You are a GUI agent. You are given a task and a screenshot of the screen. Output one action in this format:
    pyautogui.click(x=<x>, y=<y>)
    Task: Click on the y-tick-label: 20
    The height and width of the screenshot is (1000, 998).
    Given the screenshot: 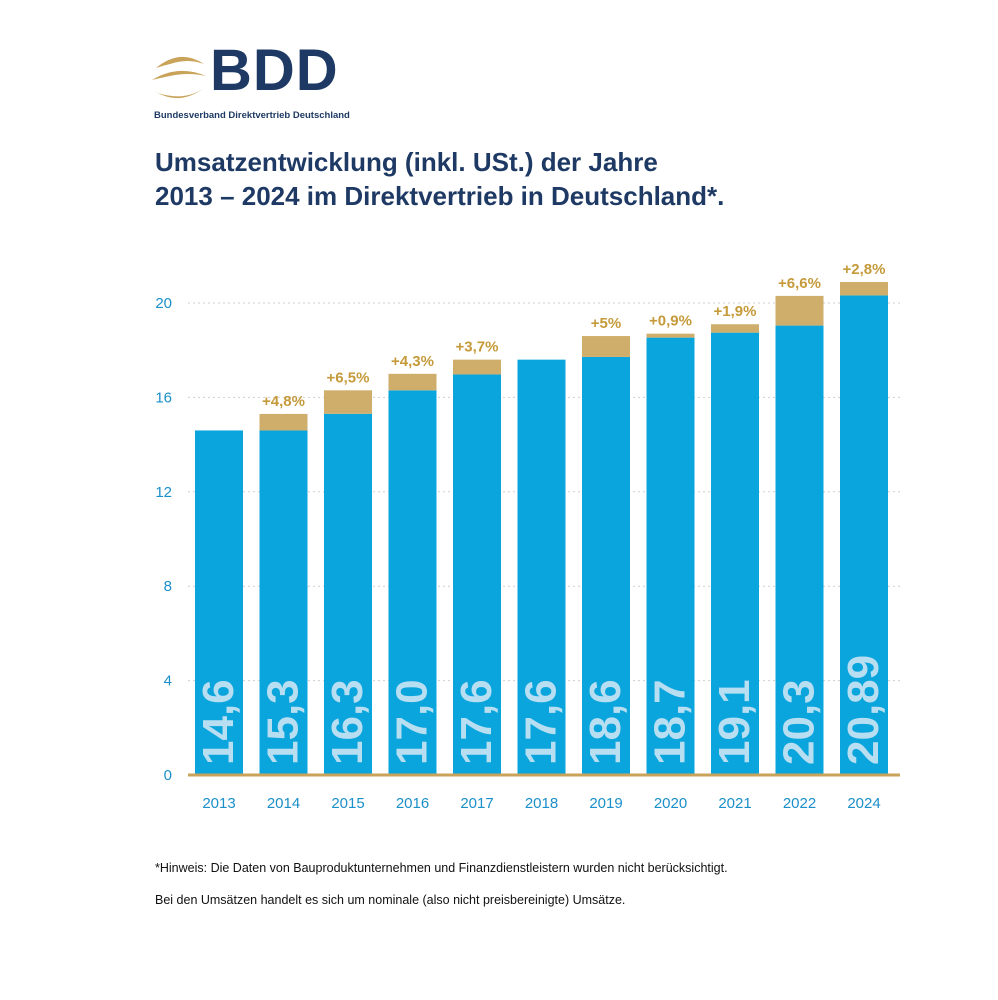 What is the action you would take?
    pyautogui.click(x=163, y=303)
    